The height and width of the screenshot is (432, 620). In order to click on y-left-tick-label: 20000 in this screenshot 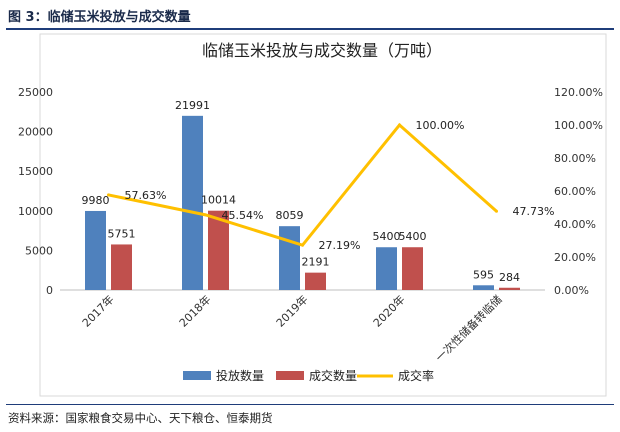, I will do `click(35, 132)`.